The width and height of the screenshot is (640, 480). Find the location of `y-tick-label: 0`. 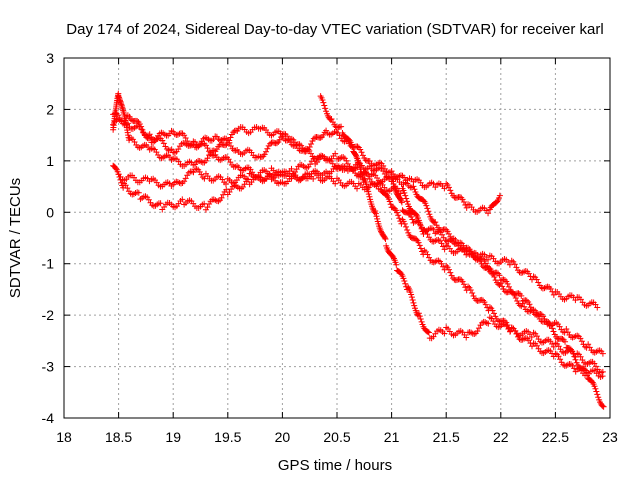

y-tick-label: 0 is located at coordinates (50, 212).